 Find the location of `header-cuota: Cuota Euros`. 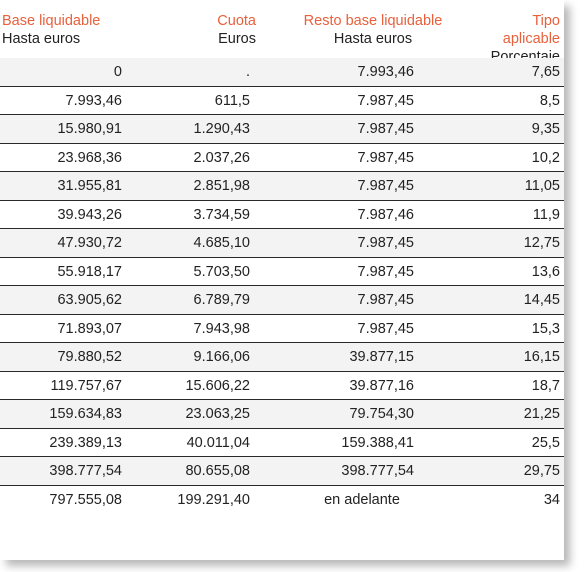

header-cuota: Cuota Euros is located at coordinates (220, 30).